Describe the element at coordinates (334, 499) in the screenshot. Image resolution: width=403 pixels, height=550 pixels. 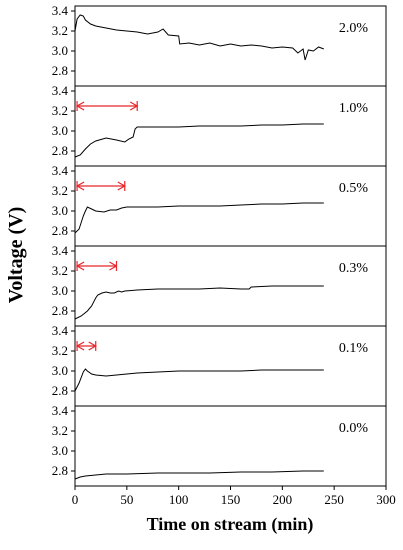
I see `x-tick-label: 250` at that location.